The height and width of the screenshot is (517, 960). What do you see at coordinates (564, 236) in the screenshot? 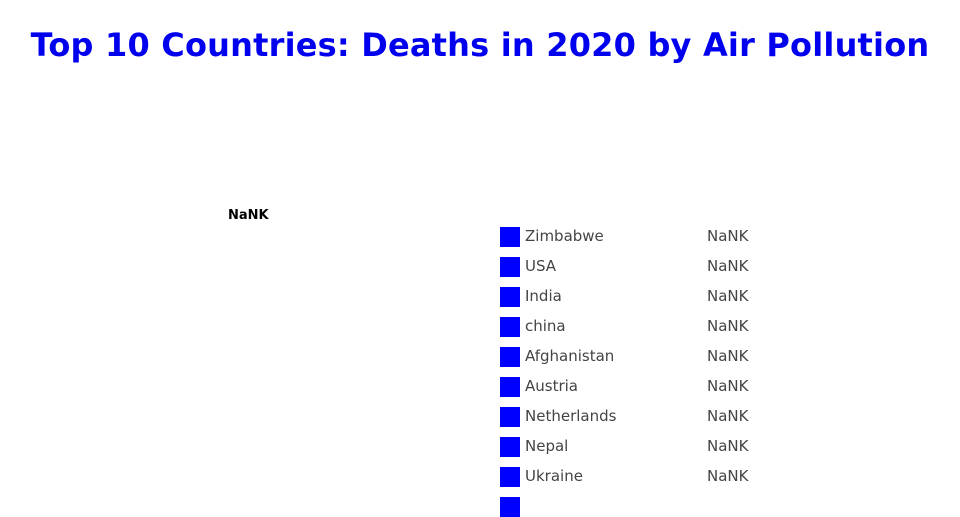
I see `legend-label: Zimbabwe` at bounding box center [564, 236].